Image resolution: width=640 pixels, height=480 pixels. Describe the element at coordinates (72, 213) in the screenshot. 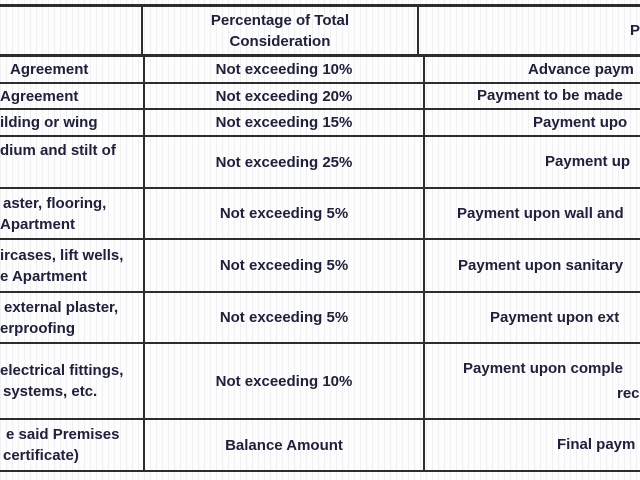

I see `stage-cell: aster, flooring, Apartment` at that location.